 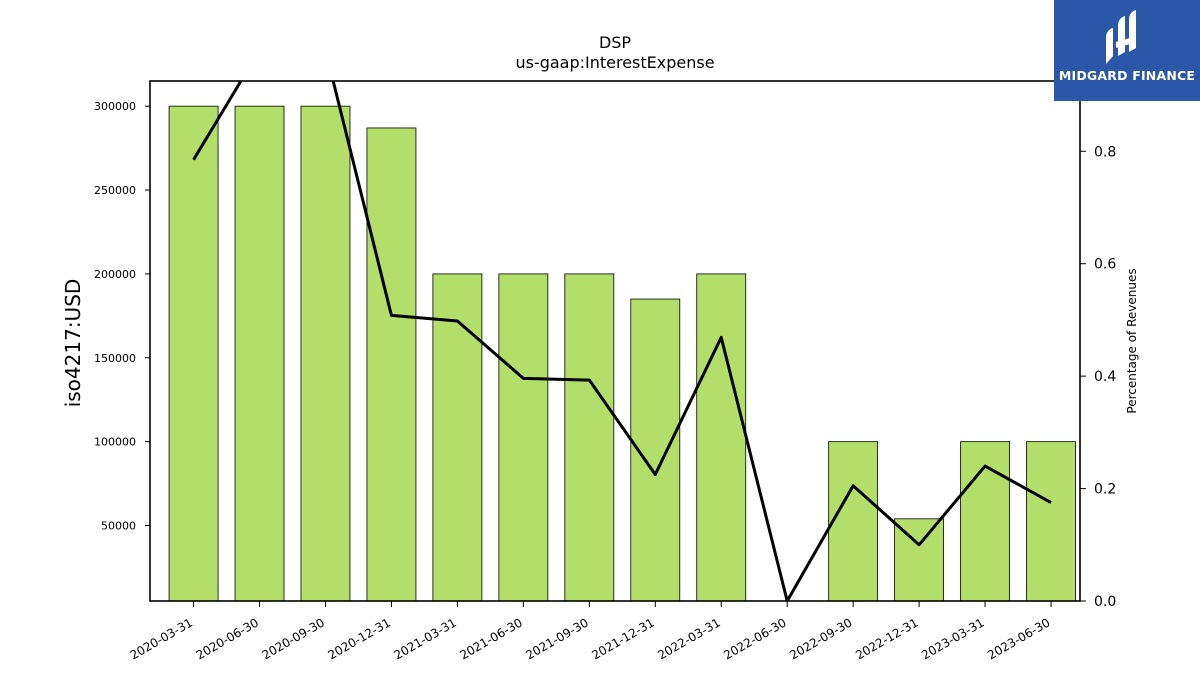 I want to click on x-tick-label: 2021-12-31, so click(x=622, y=638).